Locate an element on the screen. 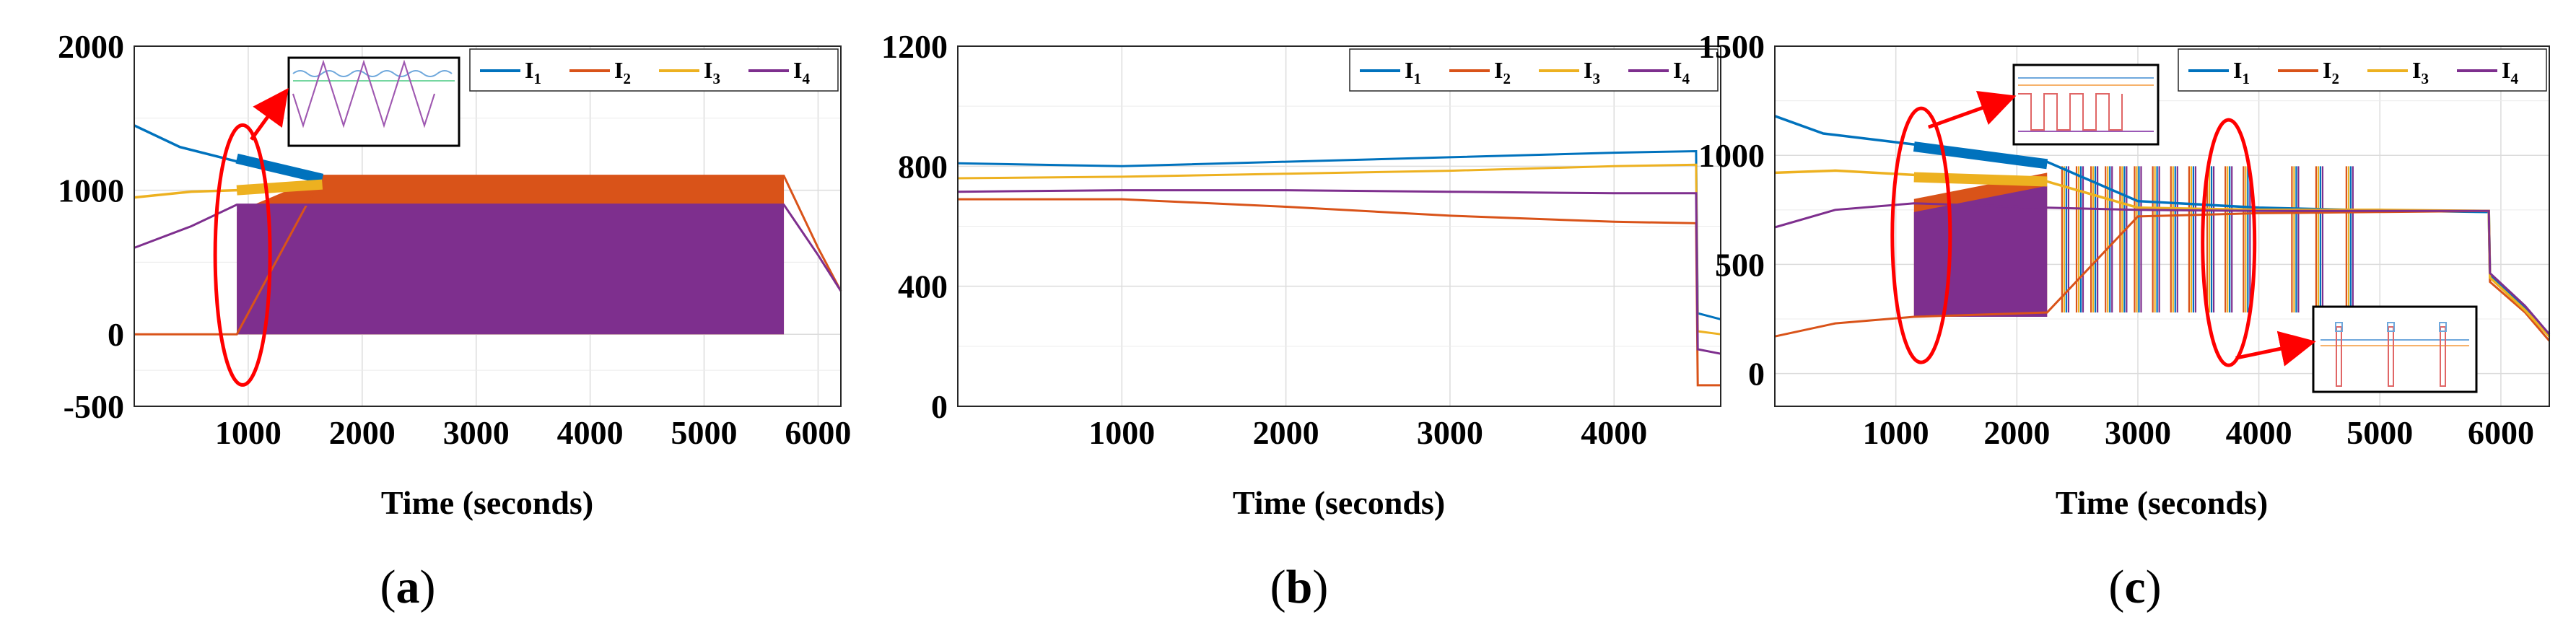  legend-box is located at coordinates (654, 70).